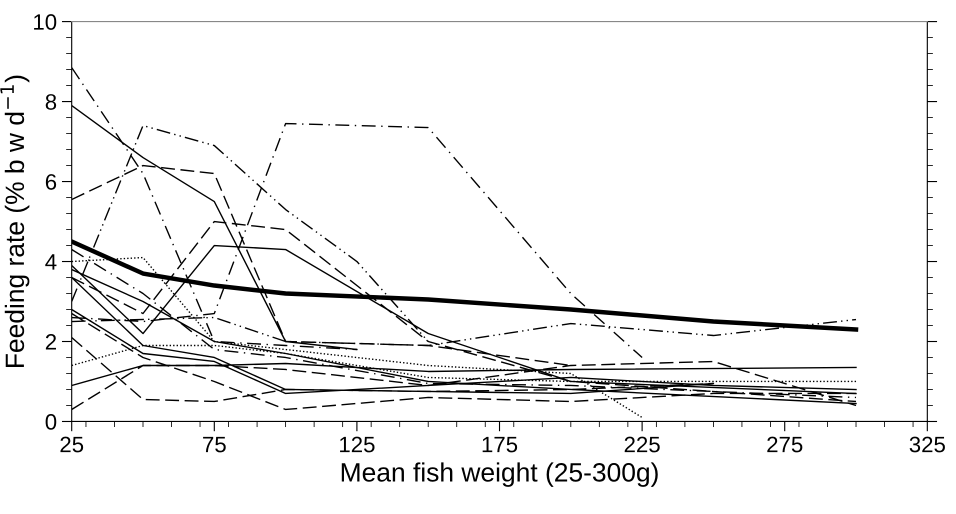 This screenshot has height=514, width=956. What do you see at coordinates (51, 182) in the screenshot?
I see `y-tick-label: 6` at bounding box center [51, 182].